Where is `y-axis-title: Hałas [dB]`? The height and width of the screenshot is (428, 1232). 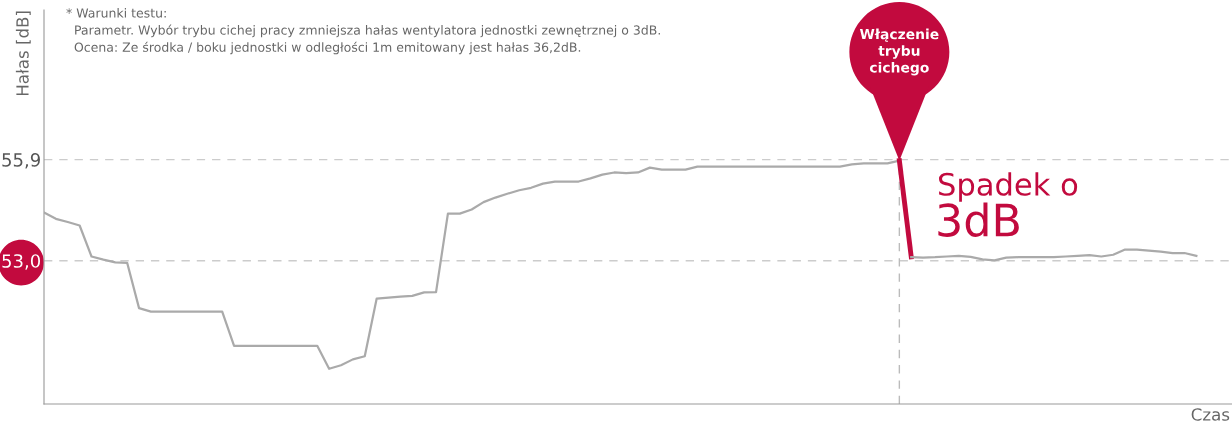 y-axis-title: Hałas [dB] is located at coordinates (23, 53).